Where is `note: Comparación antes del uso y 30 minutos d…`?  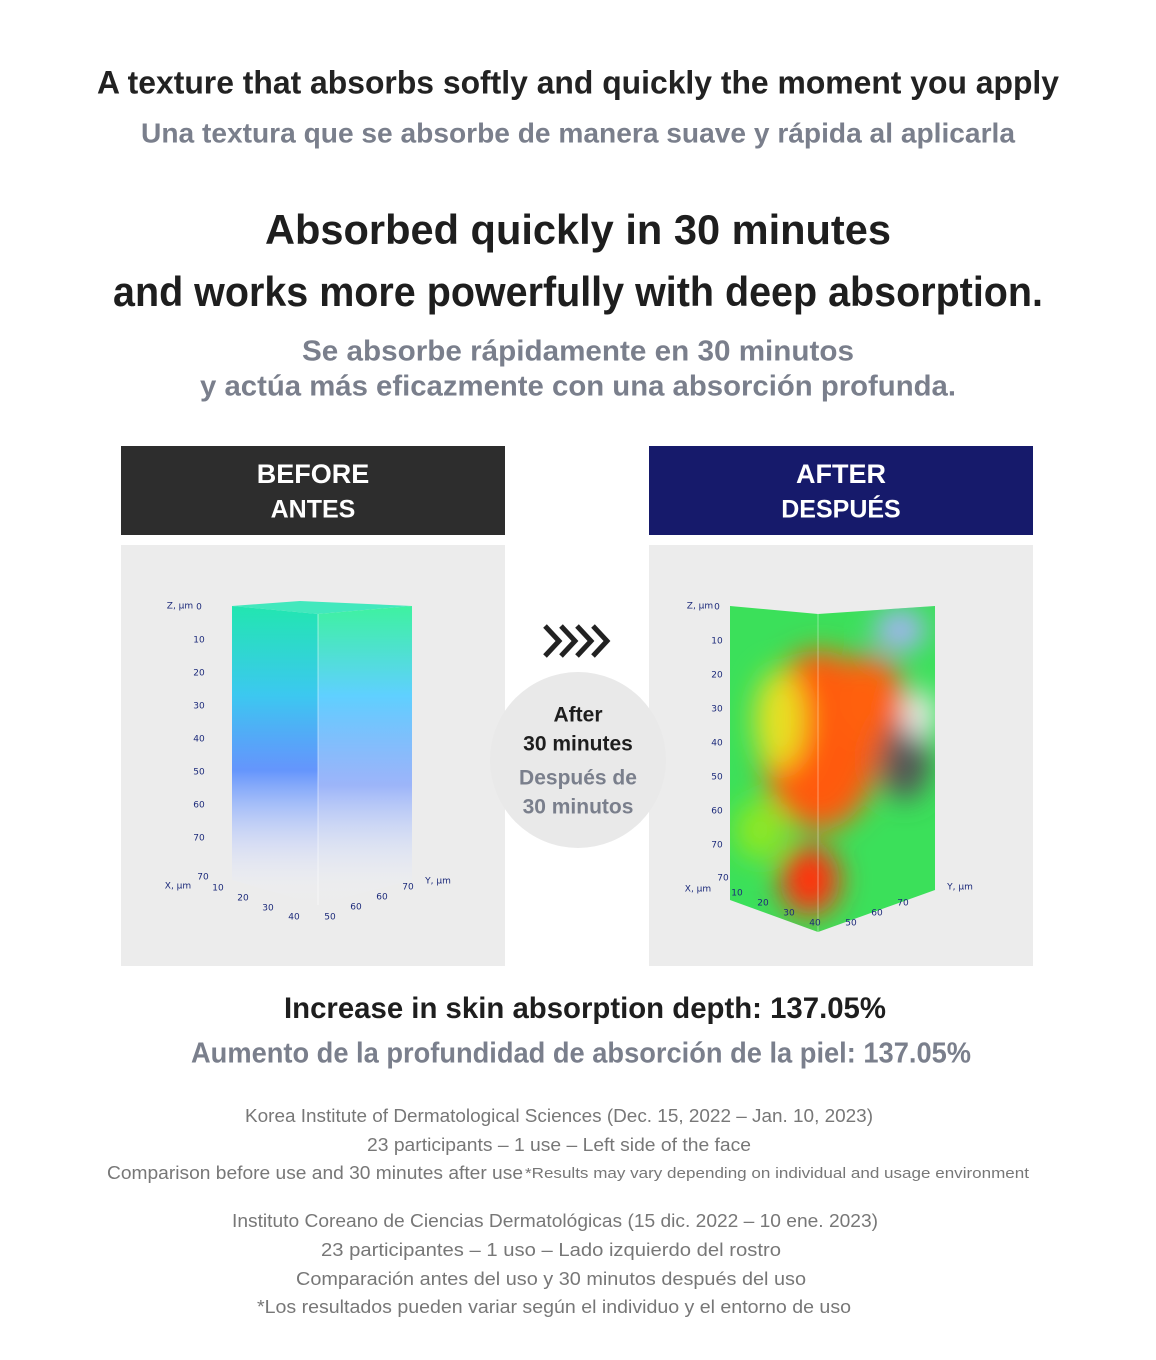
note: Comparación antes del uso y 30 minutos d… is located at coordinates (551, 1279).